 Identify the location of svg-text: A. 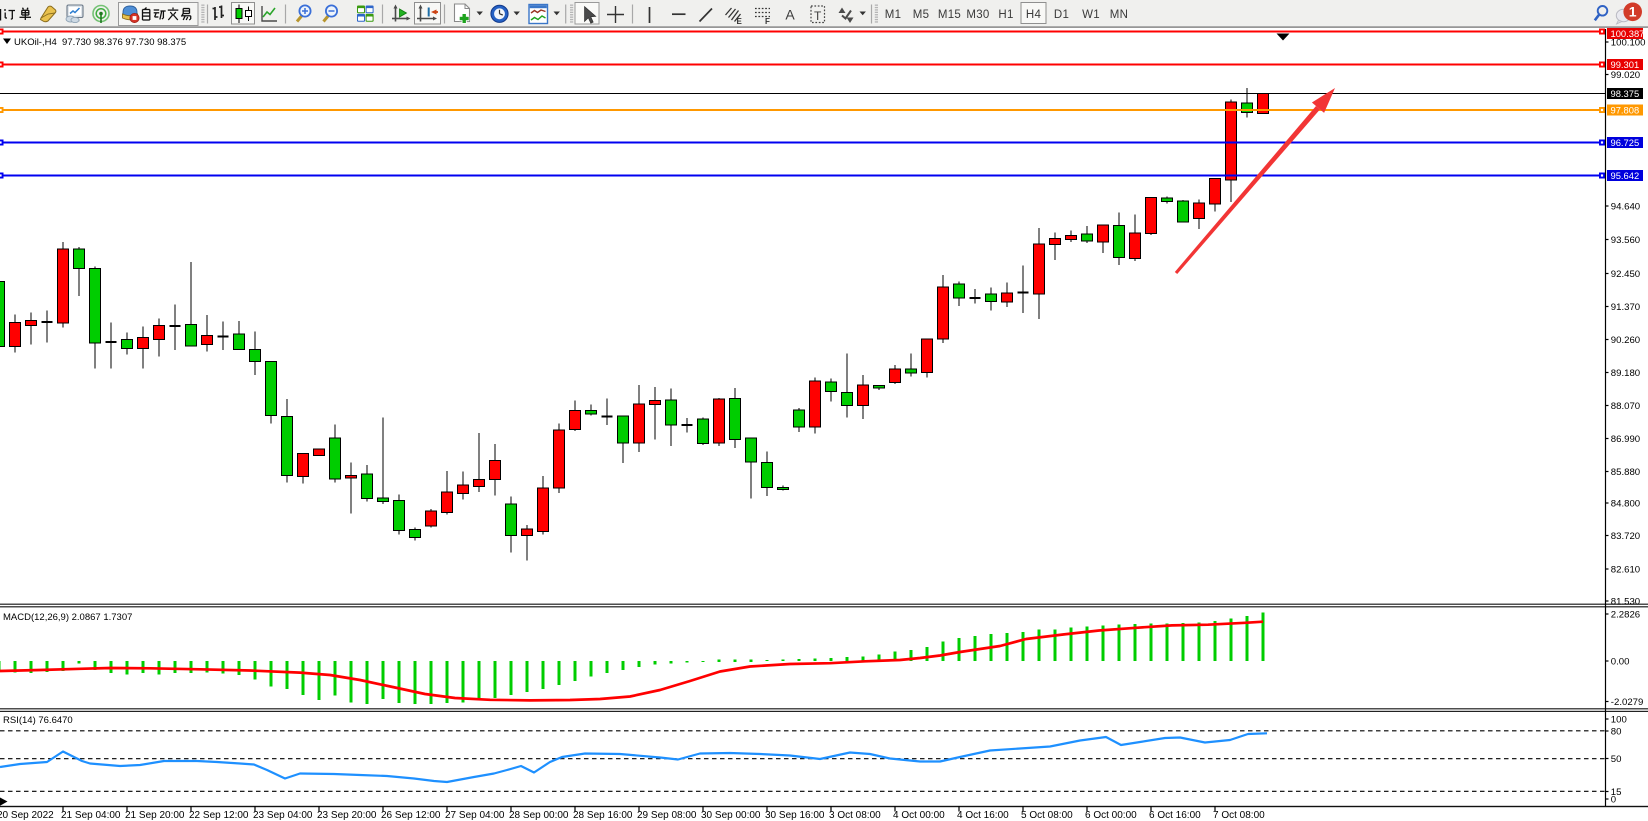
(790, 15).